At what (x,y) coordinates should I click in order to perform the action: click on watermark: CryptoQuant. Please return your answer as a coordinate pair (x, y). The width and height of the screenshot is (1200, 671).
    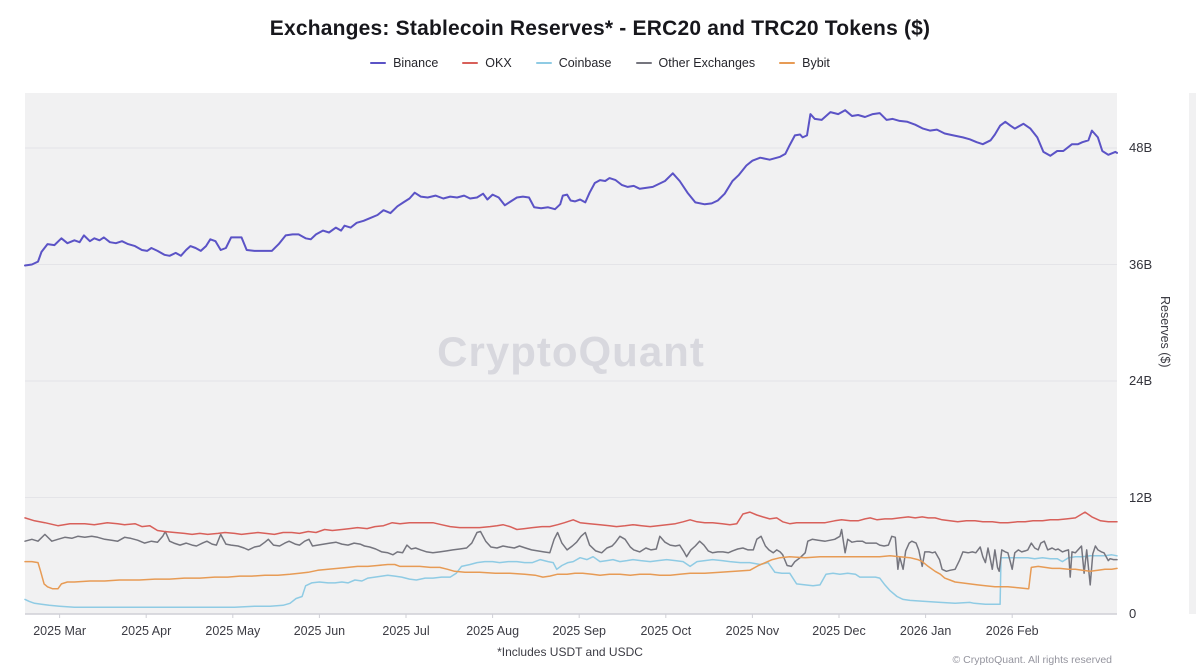
    Looking at the image, I should click on (571, 351).